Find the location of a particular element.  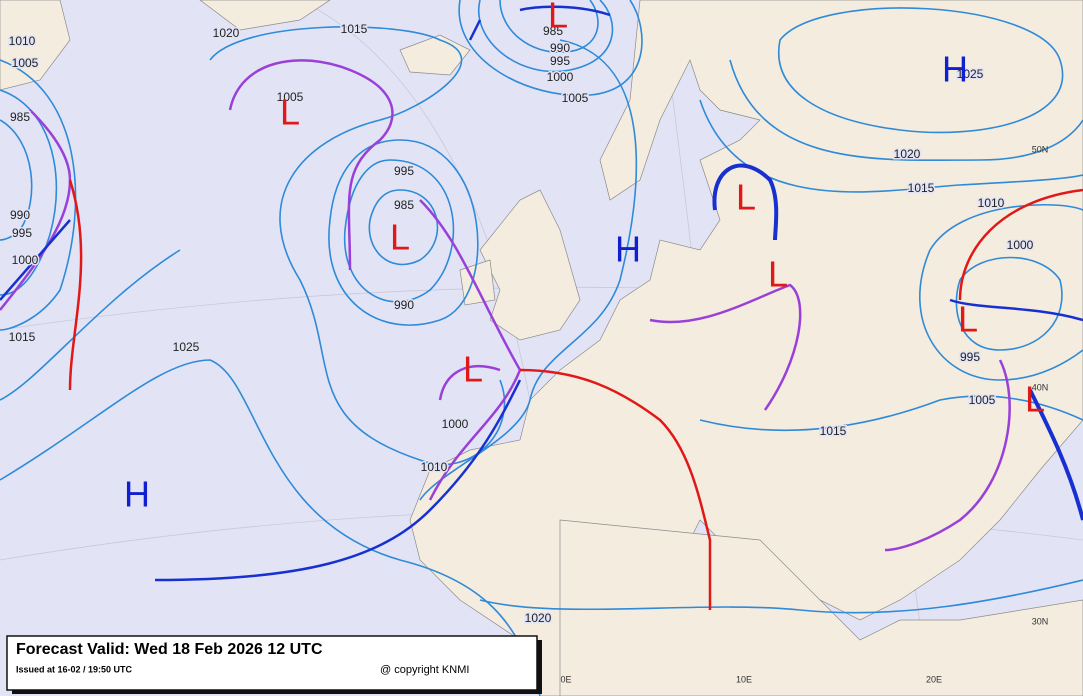

graticule-label: 50N is located at coordinates (1040, 149).